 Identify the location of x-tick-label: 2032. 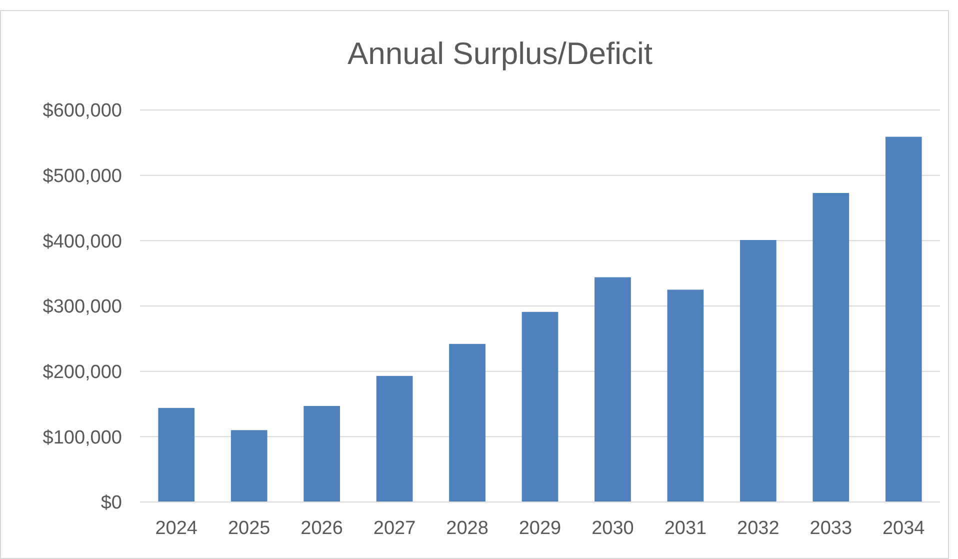
(758, 528).